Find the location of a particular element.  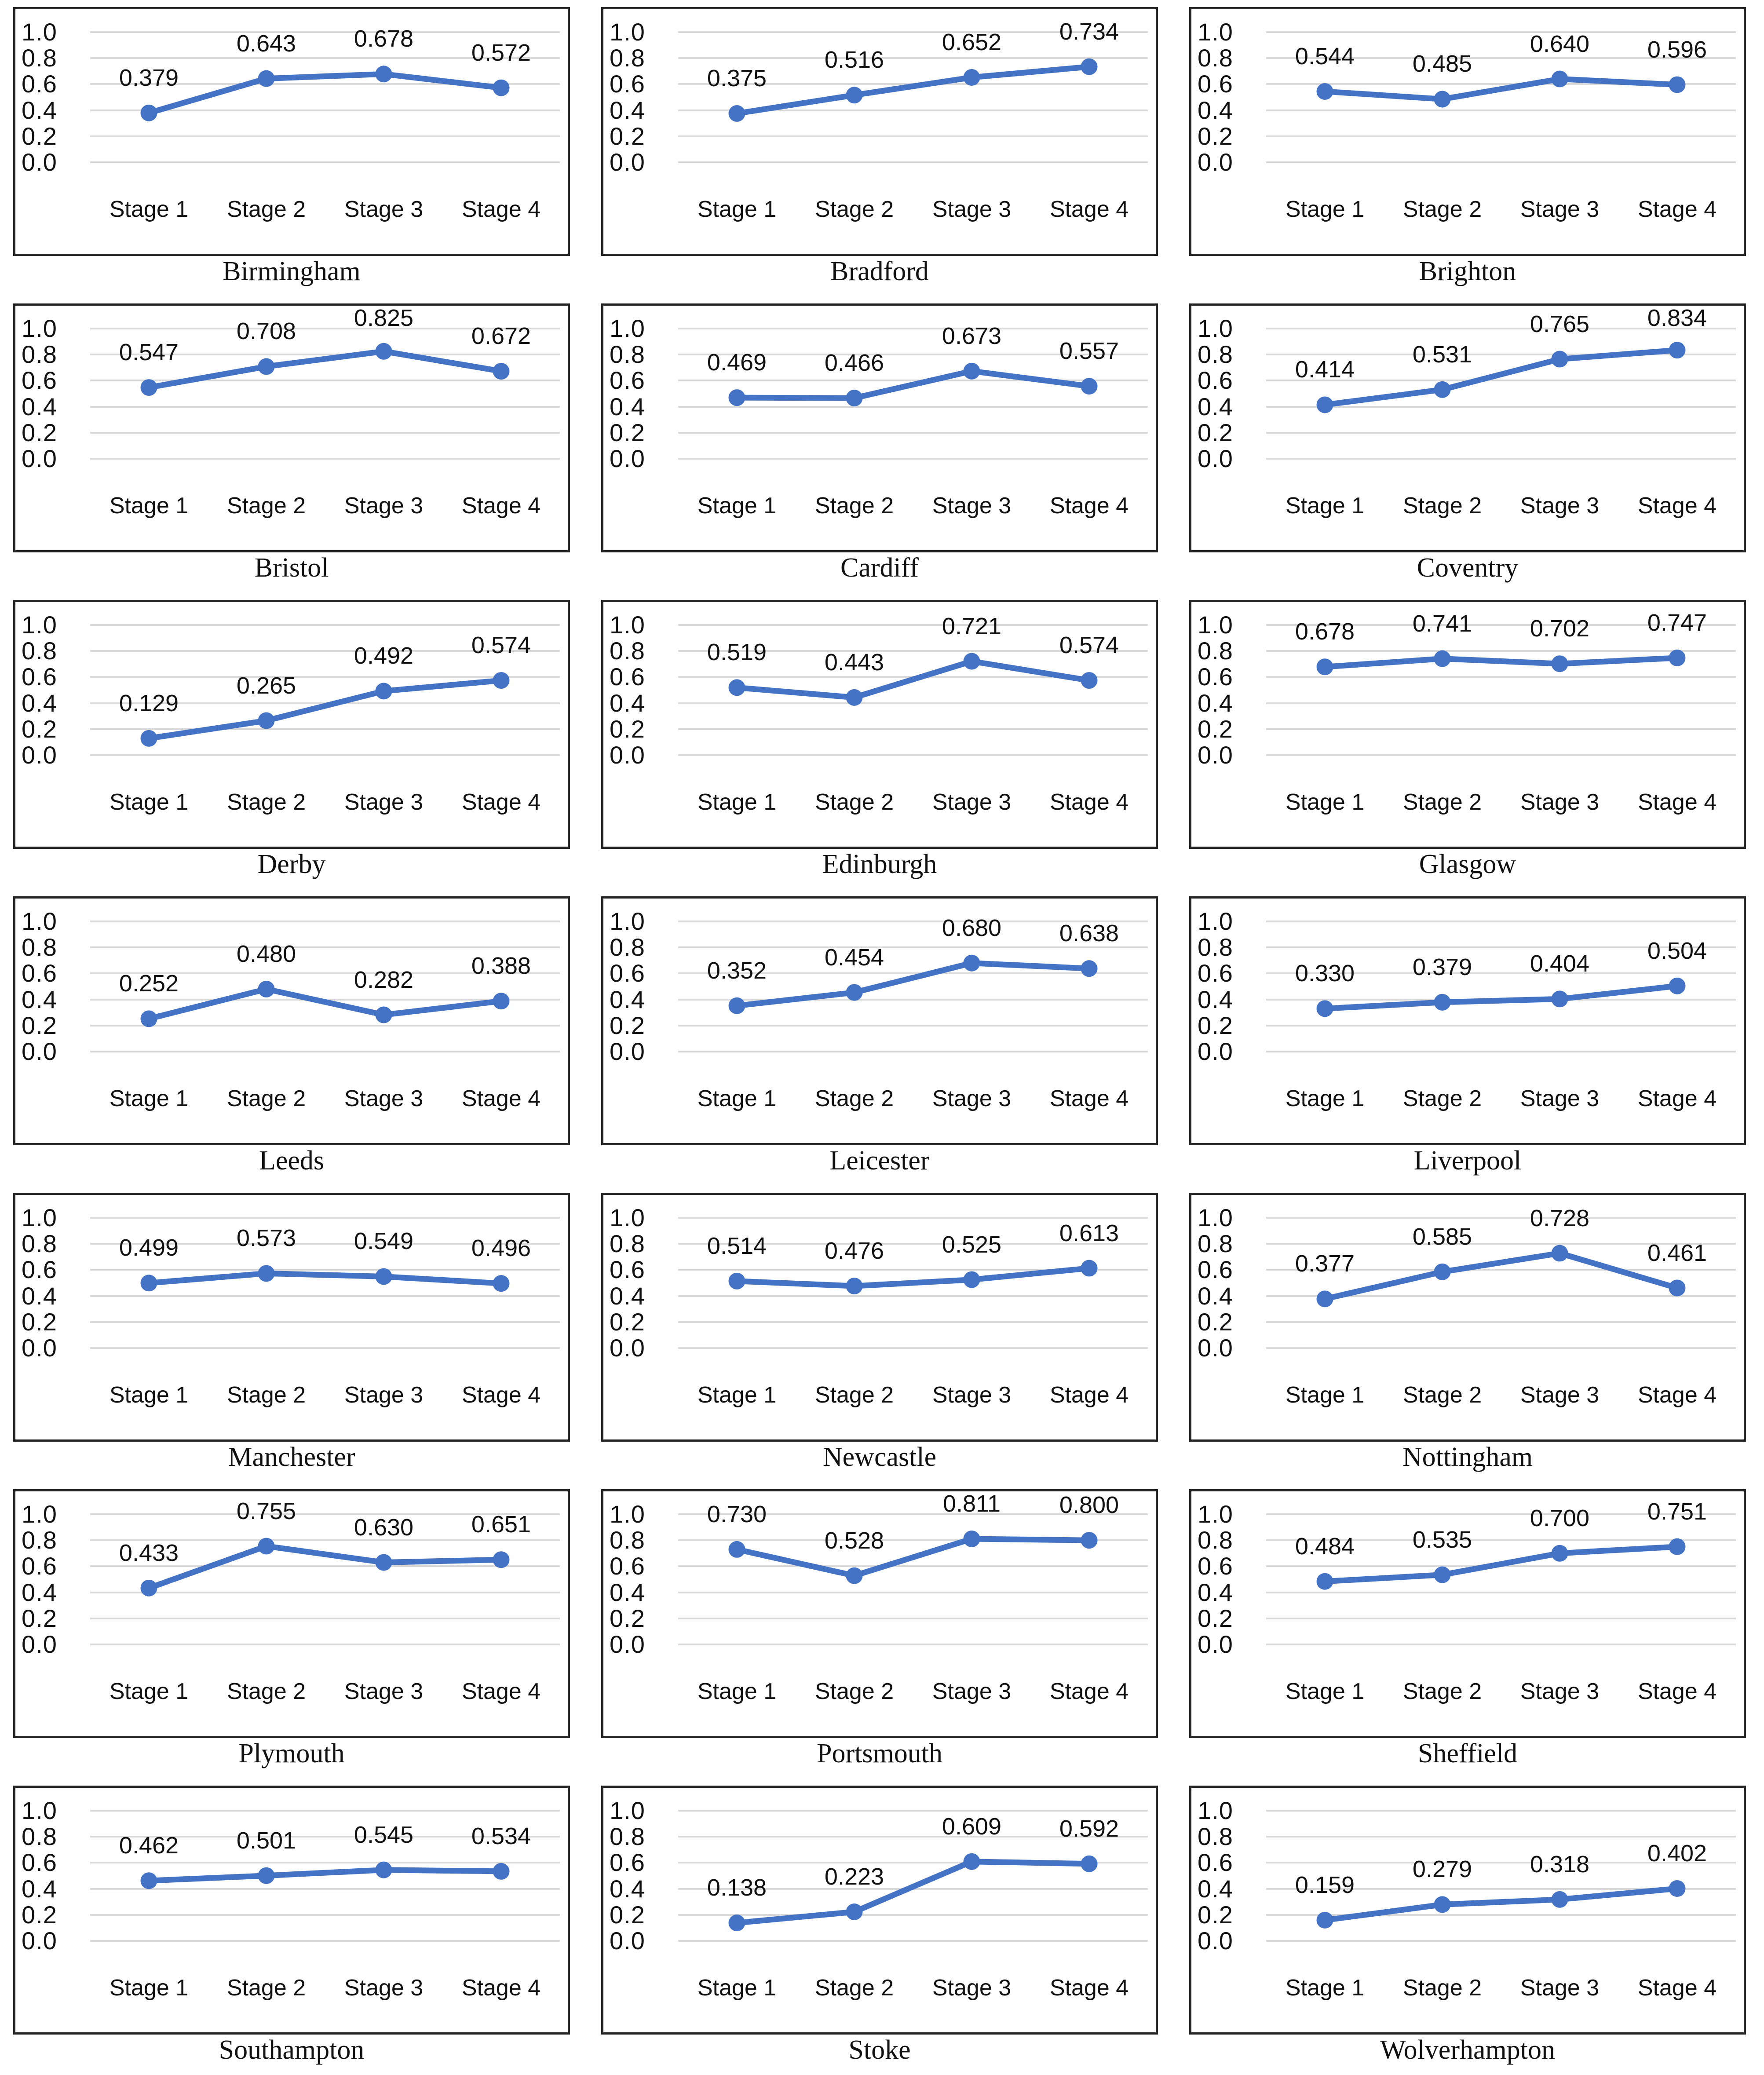

data-label: 0.673 is located at coordinates (972, 335).